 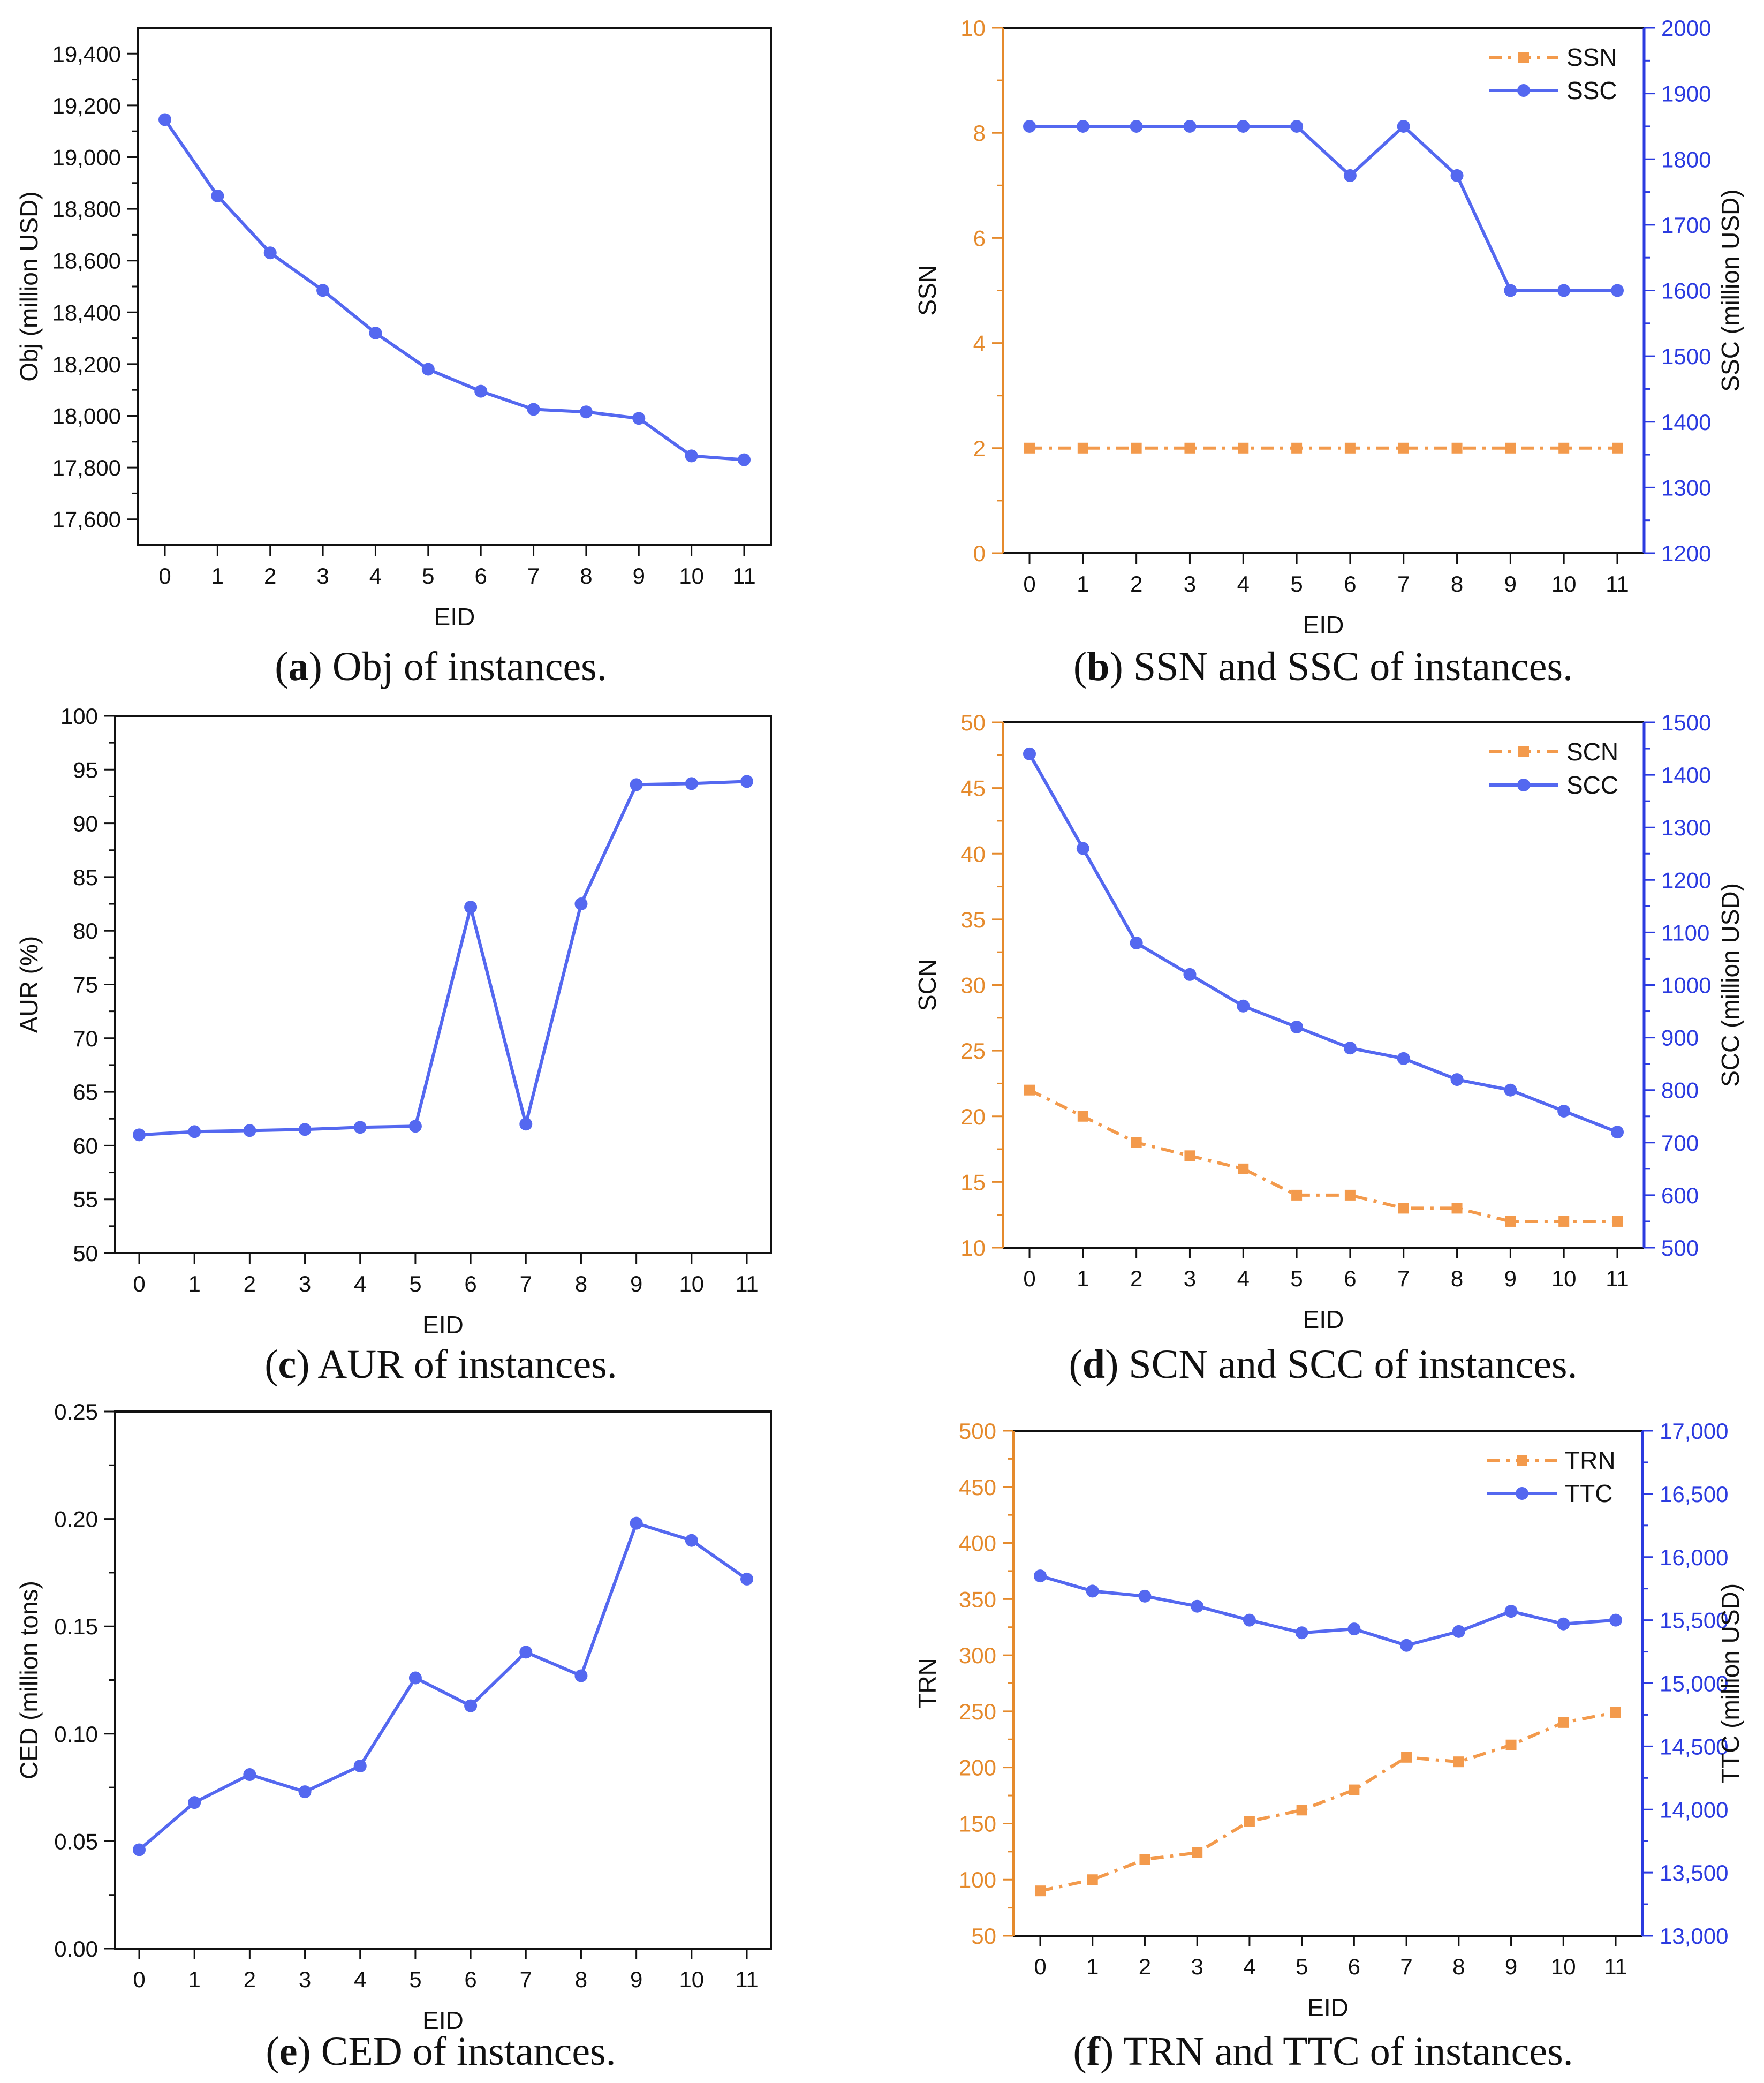 I want to click on y-right-f-tick-label: 16,500, so click(x=1694, y=1494).